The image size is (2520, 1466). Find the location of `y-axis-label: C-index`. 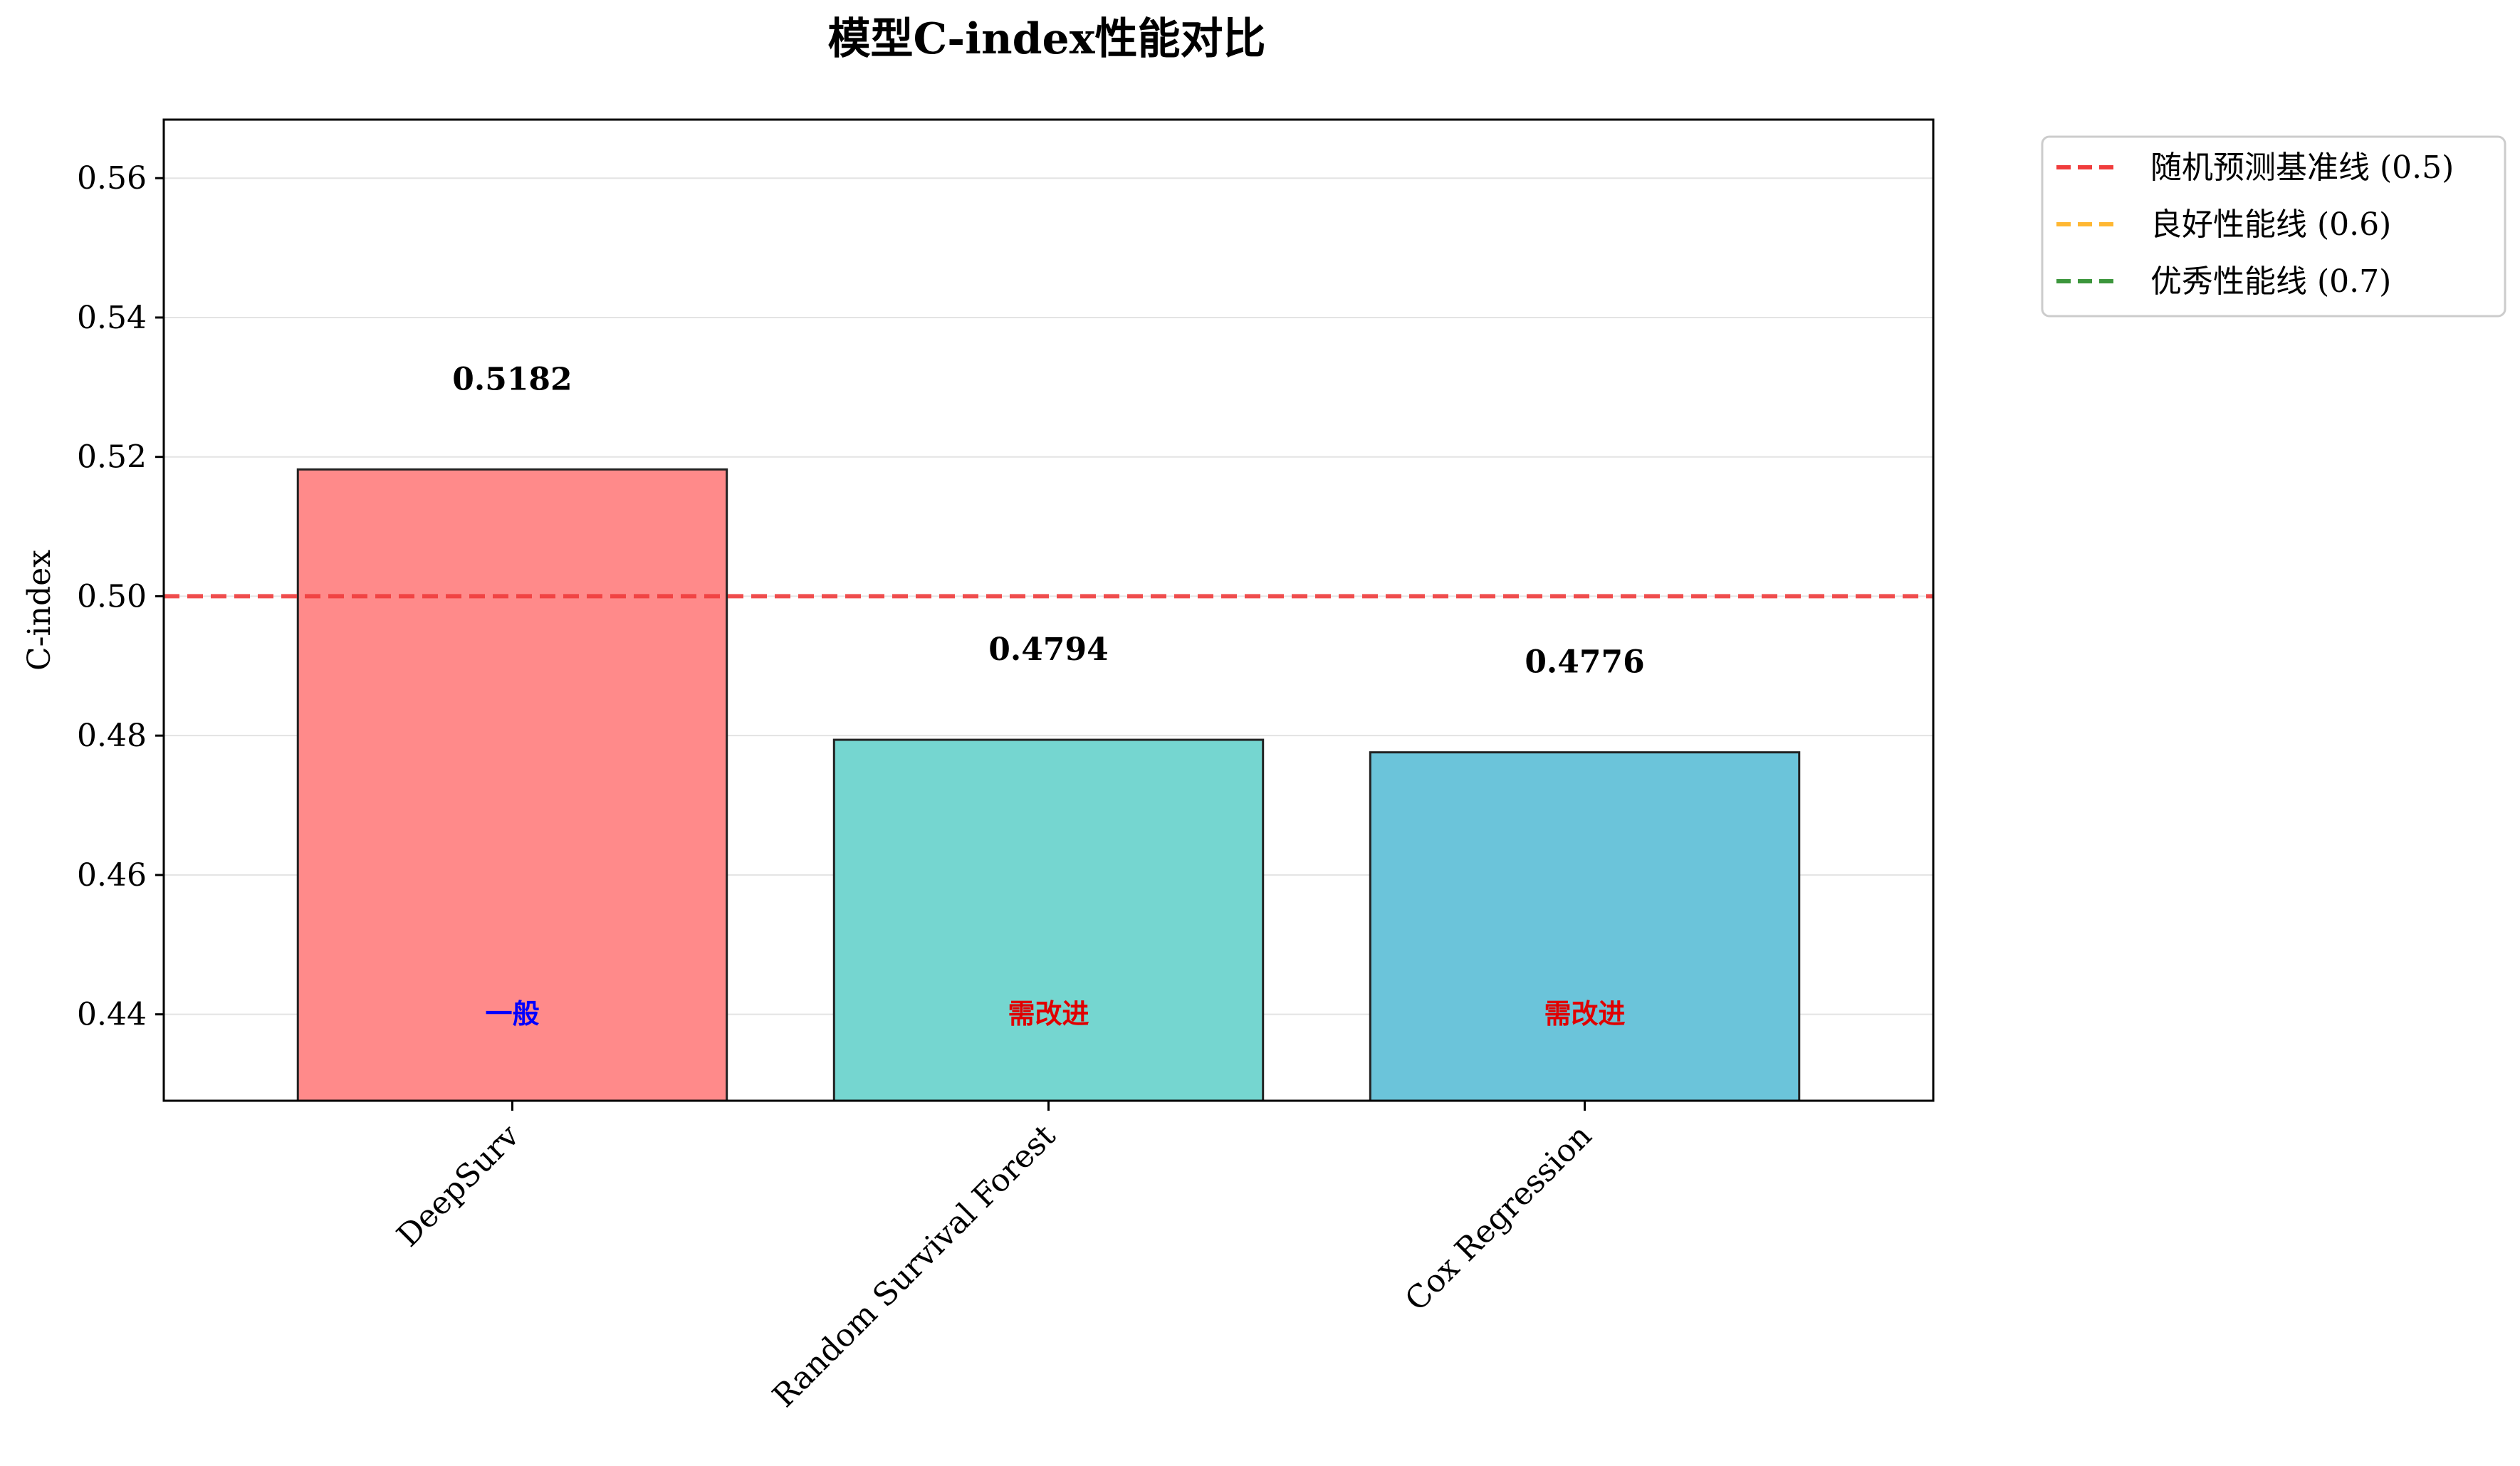

y-axis-label: C-index is located at coordinates (39, 610).